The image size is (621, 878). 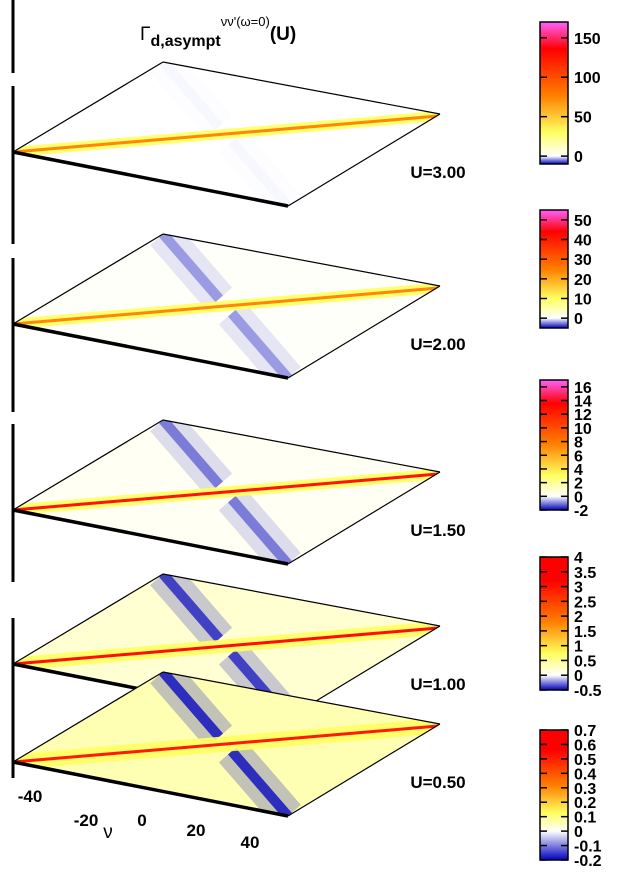 I want to click on x-tick-label: 20, so click(x=196, y=830).